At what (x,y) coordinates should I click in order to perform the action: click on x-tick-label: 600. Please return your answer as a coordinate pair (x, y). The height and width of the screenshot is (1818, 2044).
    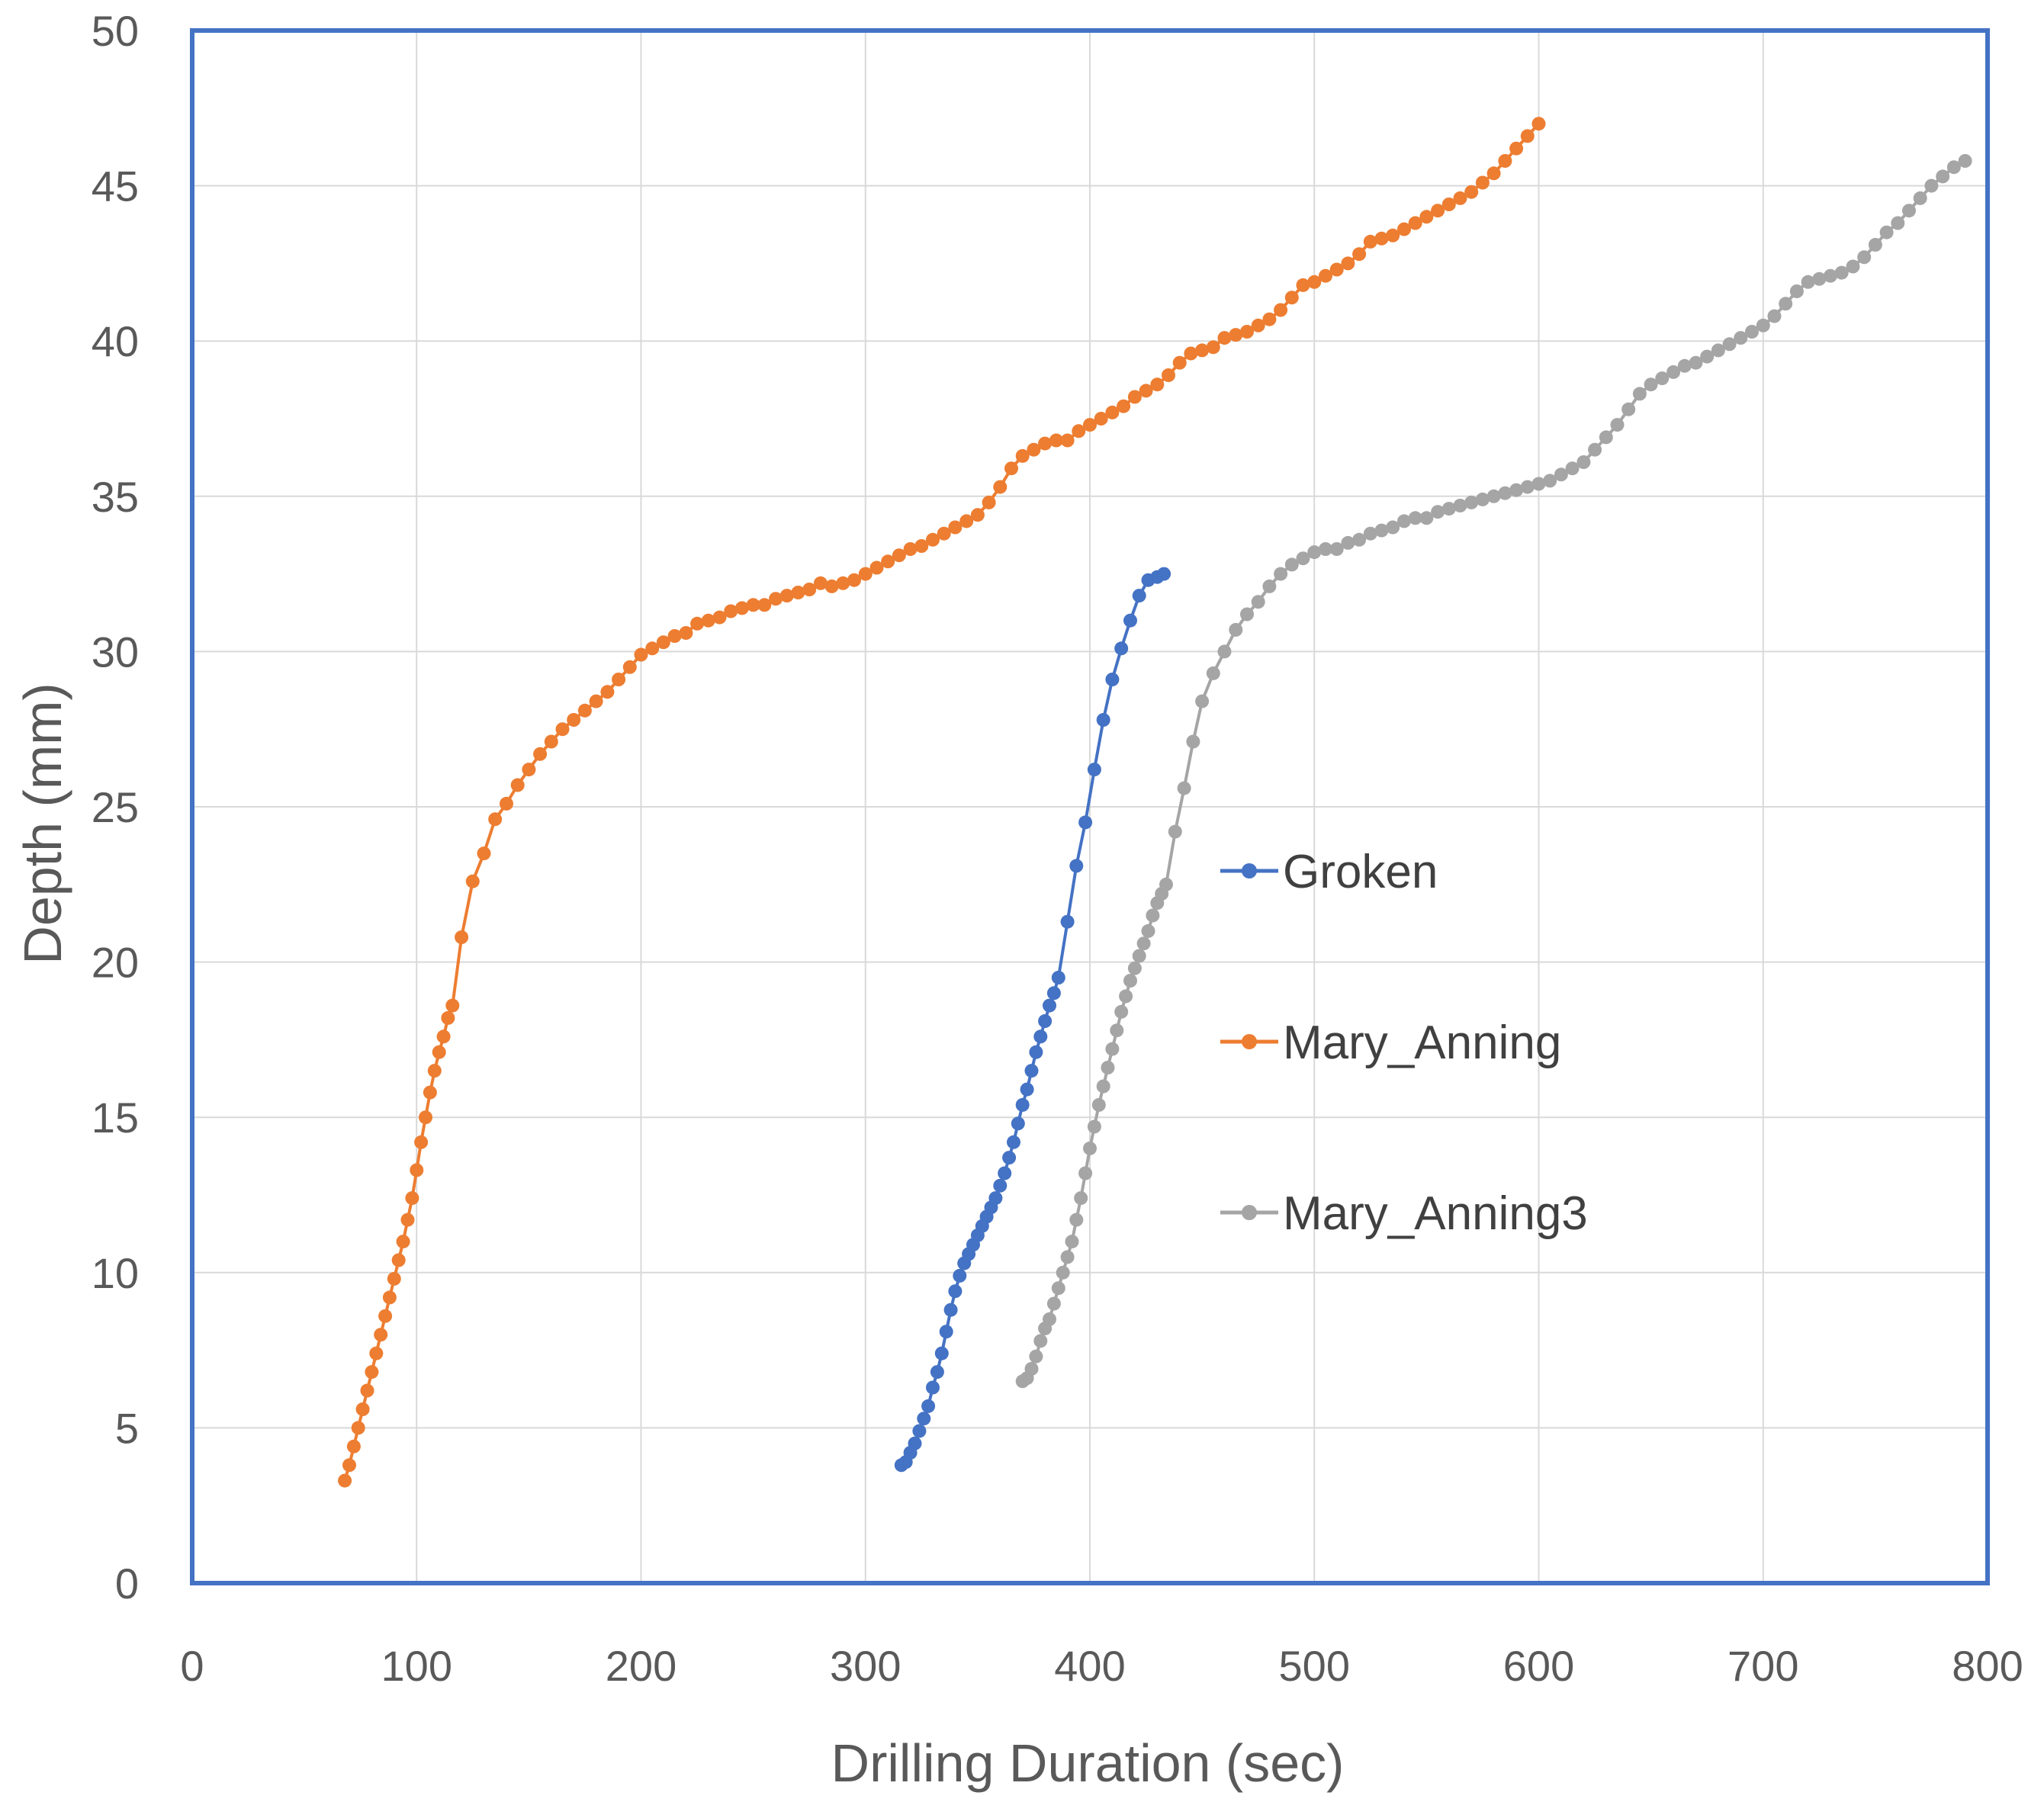
    Looking at the image, I should click on (1539, 1666).